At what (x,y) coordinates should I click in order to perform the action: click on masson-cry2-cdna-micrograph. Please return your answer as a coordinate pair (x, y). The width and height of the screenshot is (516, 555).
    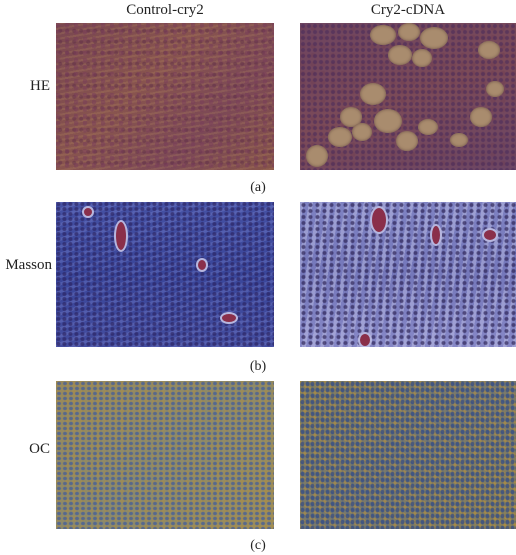
    Looking at the image, I should click on (408, 274).